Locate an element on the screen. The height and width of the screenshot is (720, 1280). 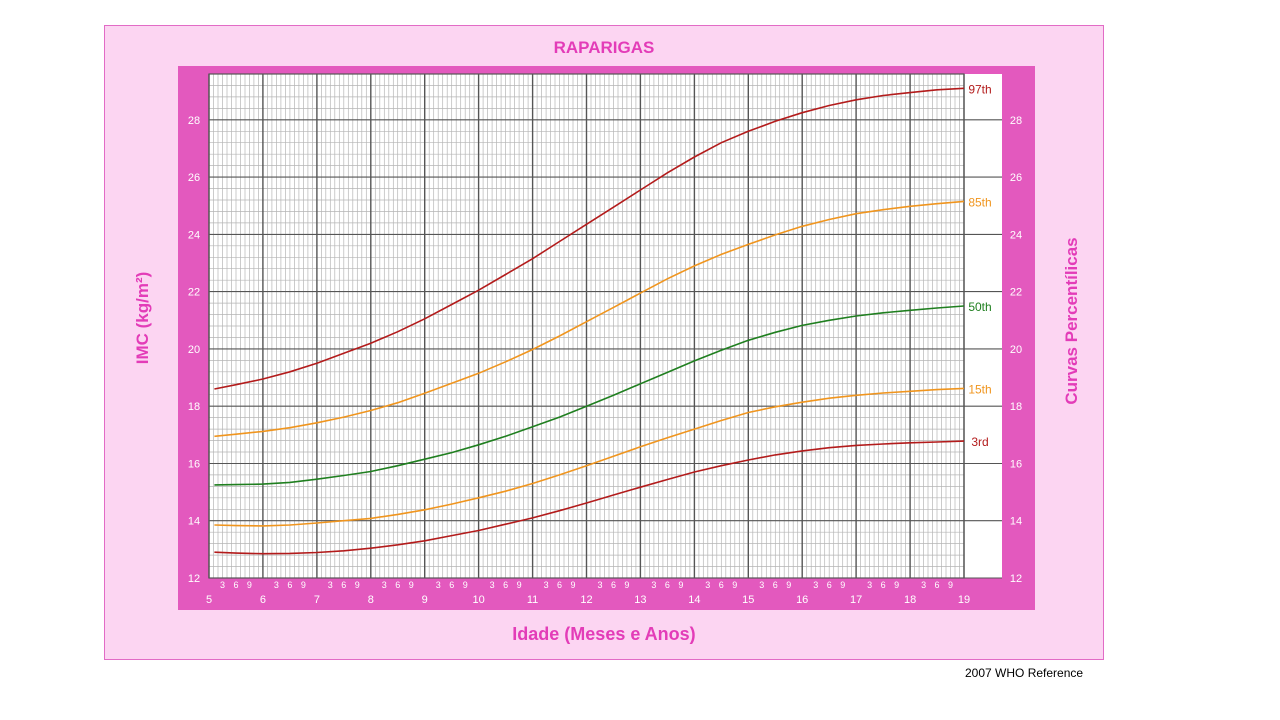
source-note: 2007 WHO Reference is located at coordinates (1024, 673).